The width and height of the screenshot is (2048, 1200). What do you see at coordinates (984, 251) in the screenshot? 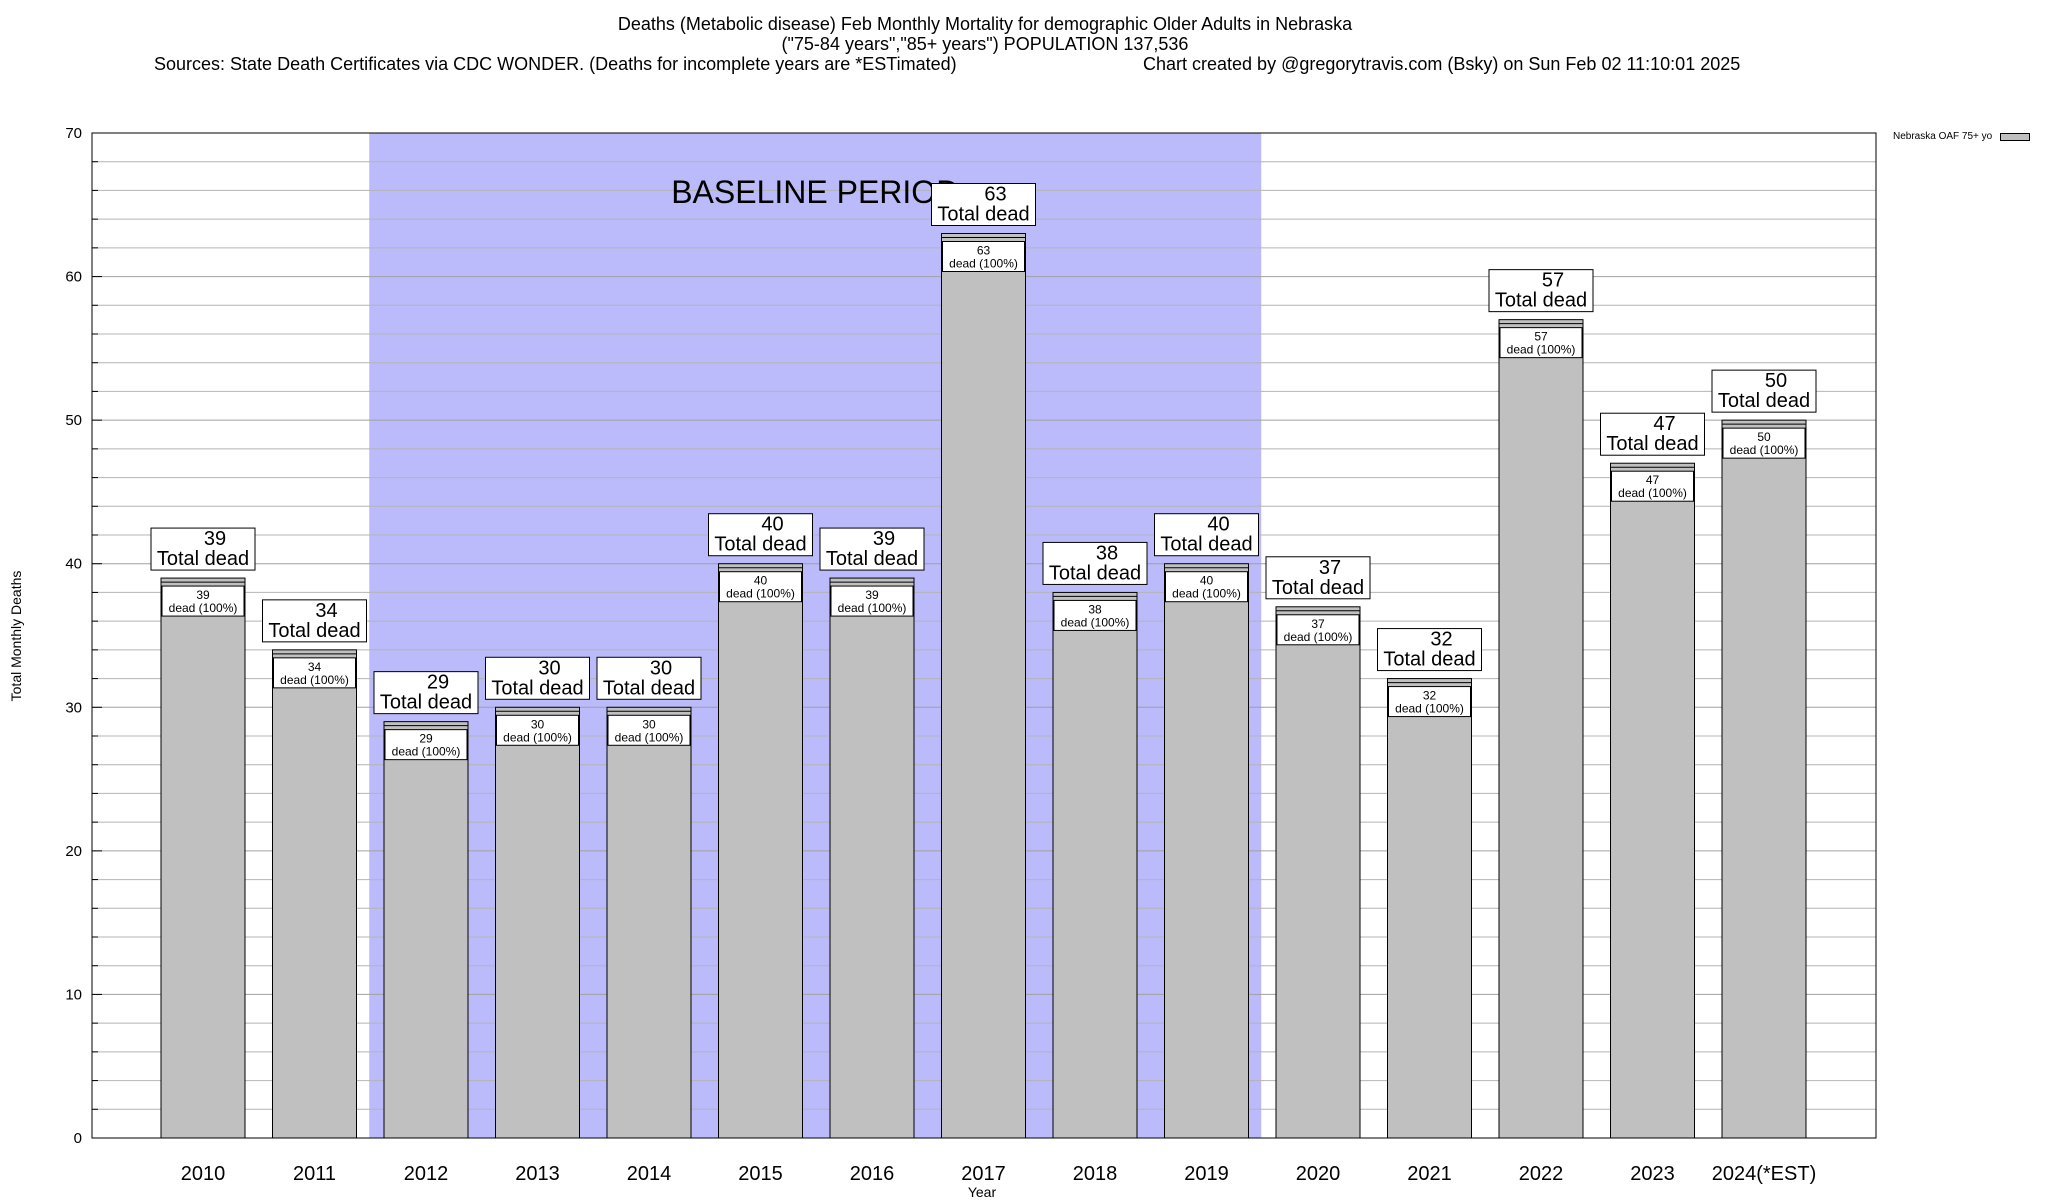
I see `inner-value-label: 63` at bounding box center [984, 251].